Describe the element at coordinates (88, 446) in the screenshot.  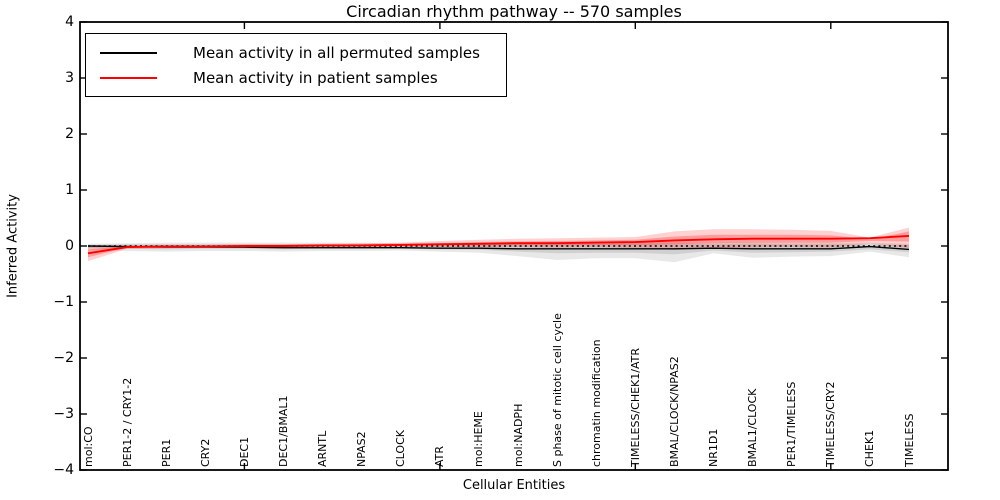
I see `x-tick-label: mol:CO` at that location.